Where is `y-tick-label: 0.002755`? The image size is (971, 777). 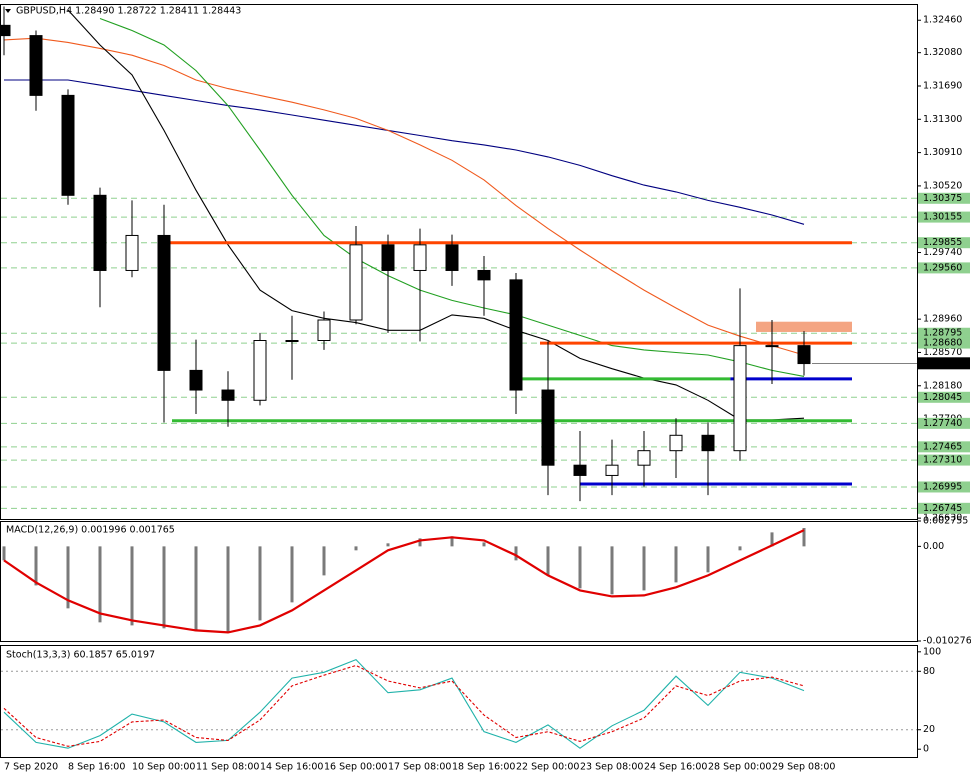
y-tick-label: 0.002755 is located at coordinates (945, 521).